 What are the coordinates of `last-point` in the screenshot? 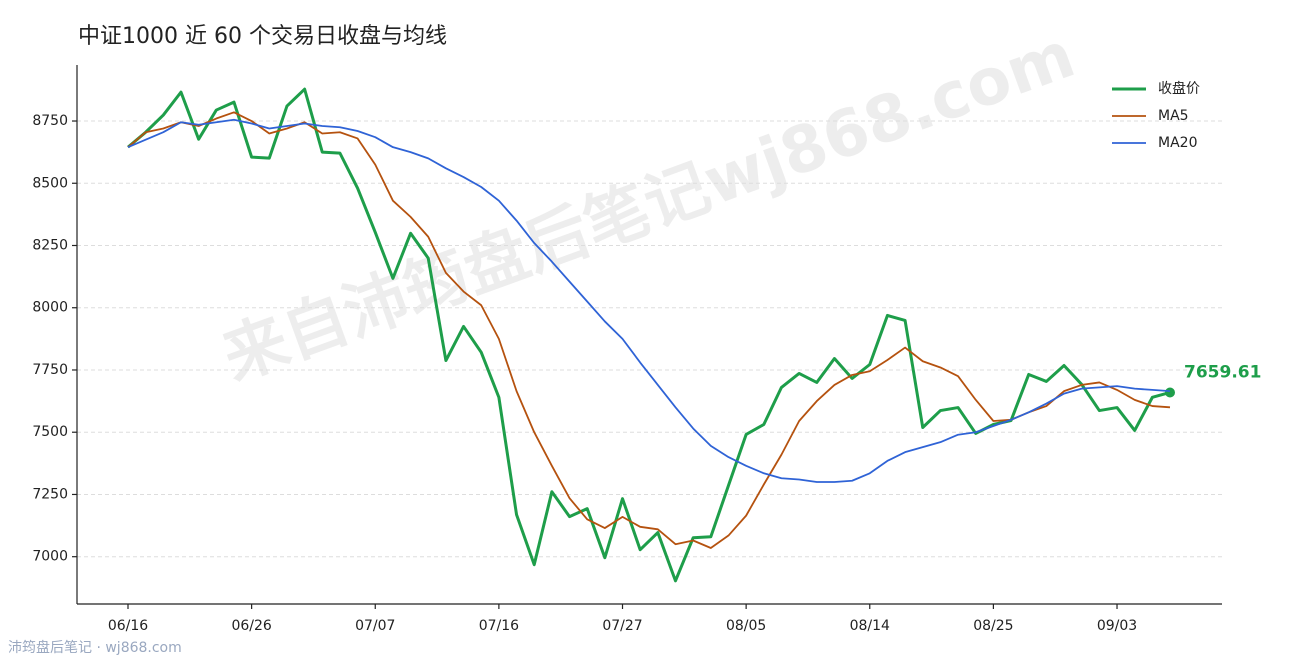 It's located at (1170, 392).